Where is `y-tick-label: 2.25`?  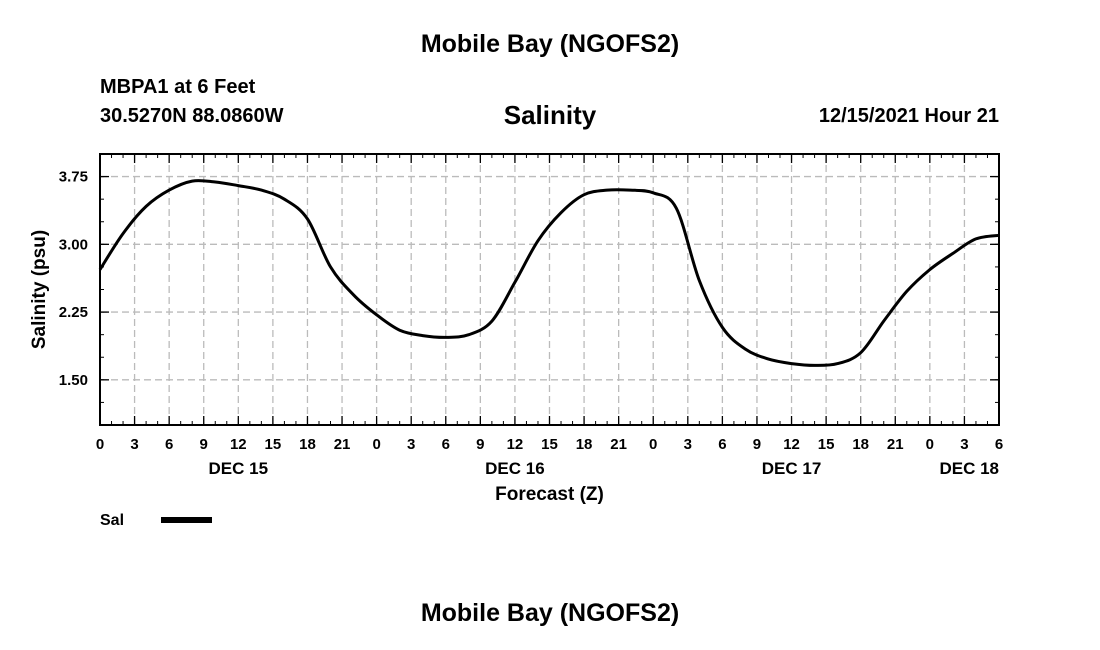 y-tick-label: 2.25 is located at coordinates (73, 312).